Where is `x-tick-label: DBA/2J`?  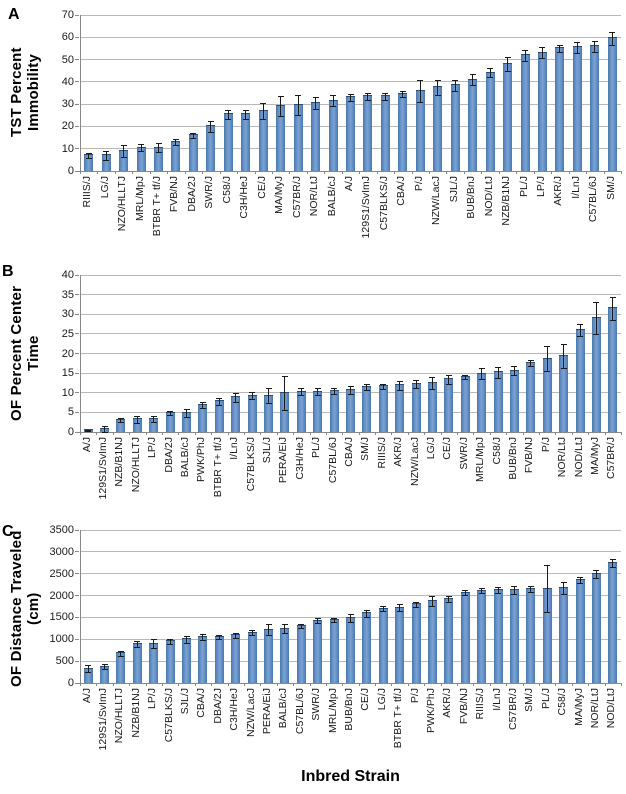 x-tick-label: DBA/2J is located at coordinates (217, 706).